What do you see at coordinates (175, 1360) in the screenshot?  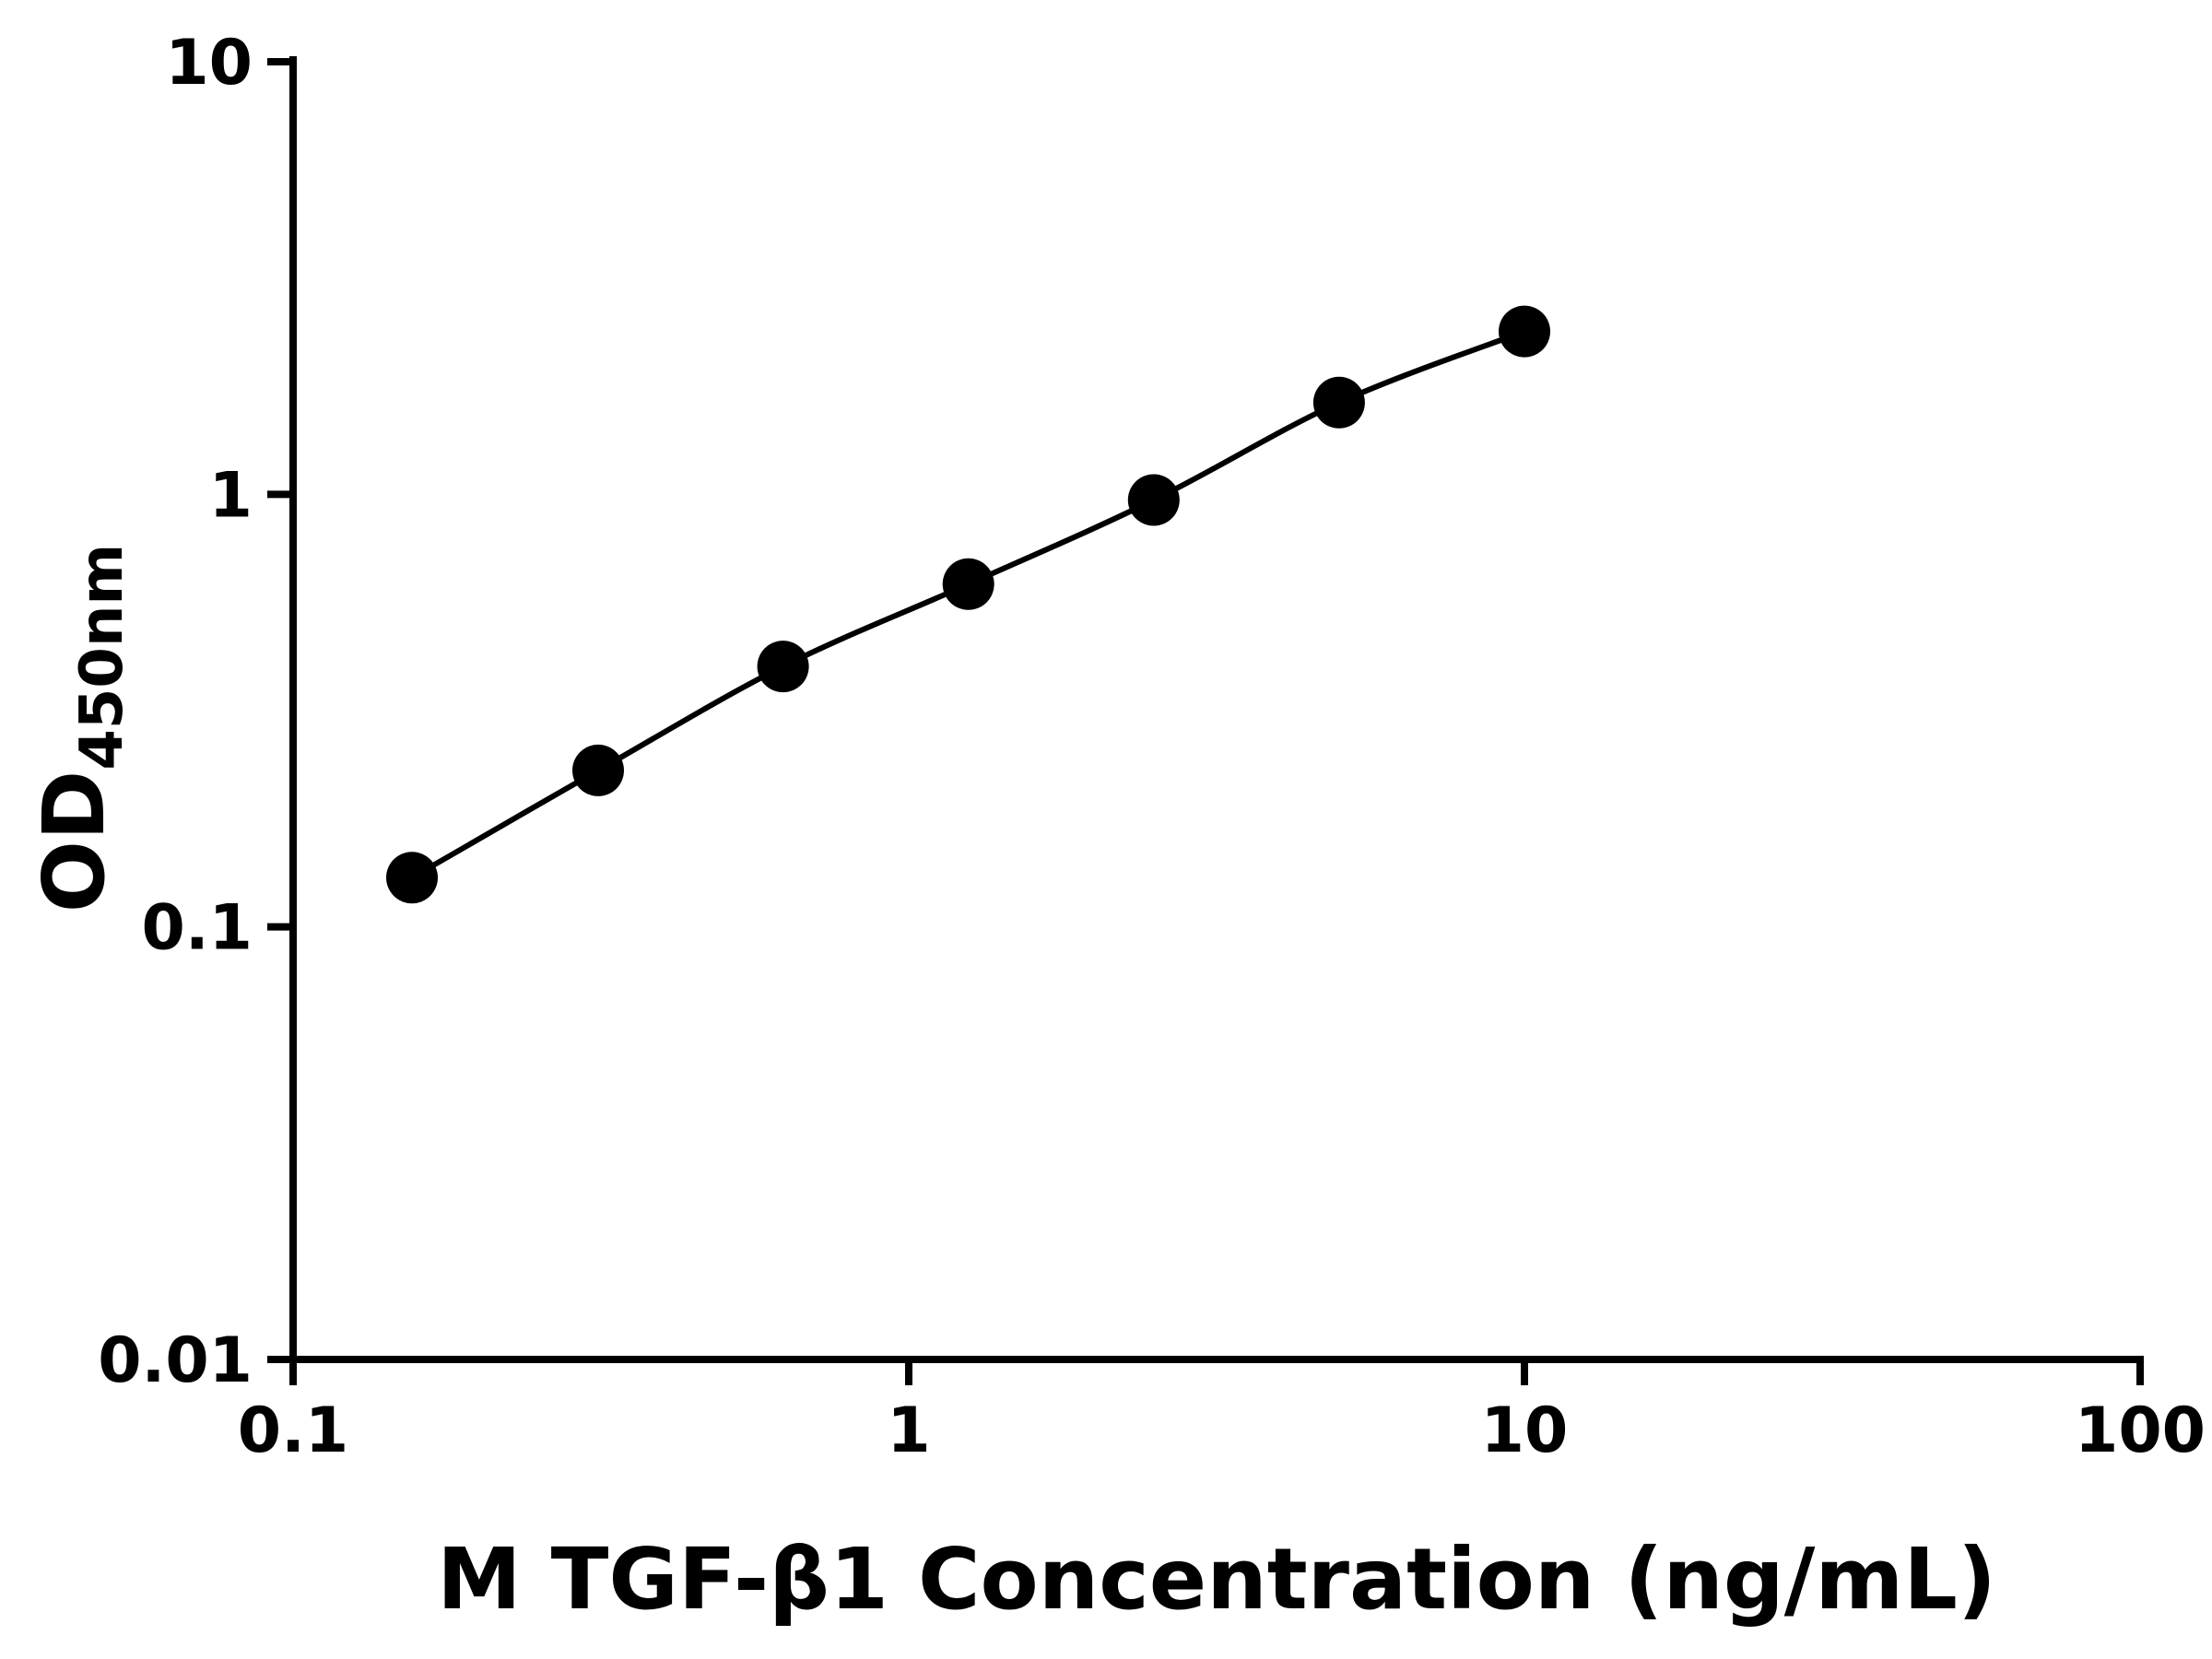 I see `y-axis-tick-label: 0.01` at bounding box center [175, 1360].